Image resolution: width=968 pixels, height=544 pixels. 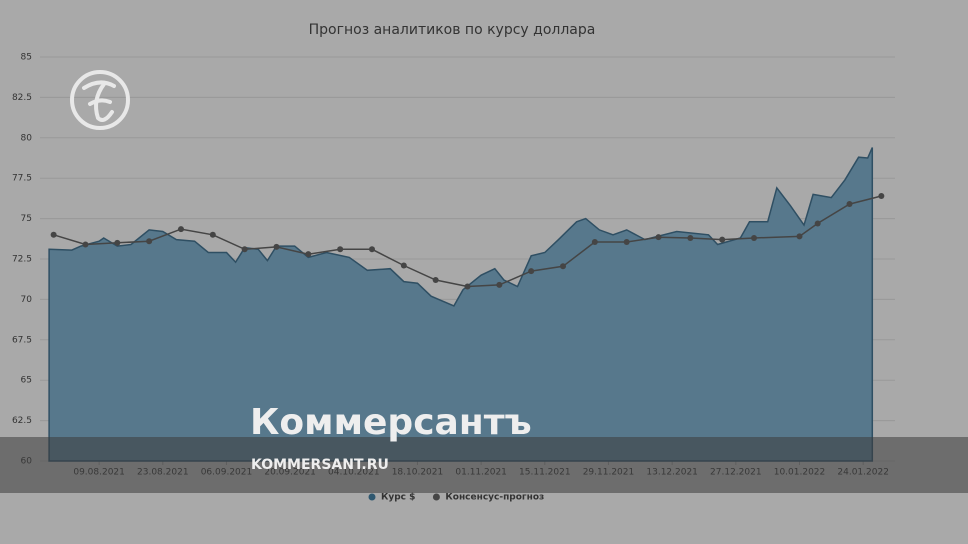 What do you see at coordinates (398, 498) in the screenshot?
I see `legend-label: Курс $` at bounding box center [398, 498].